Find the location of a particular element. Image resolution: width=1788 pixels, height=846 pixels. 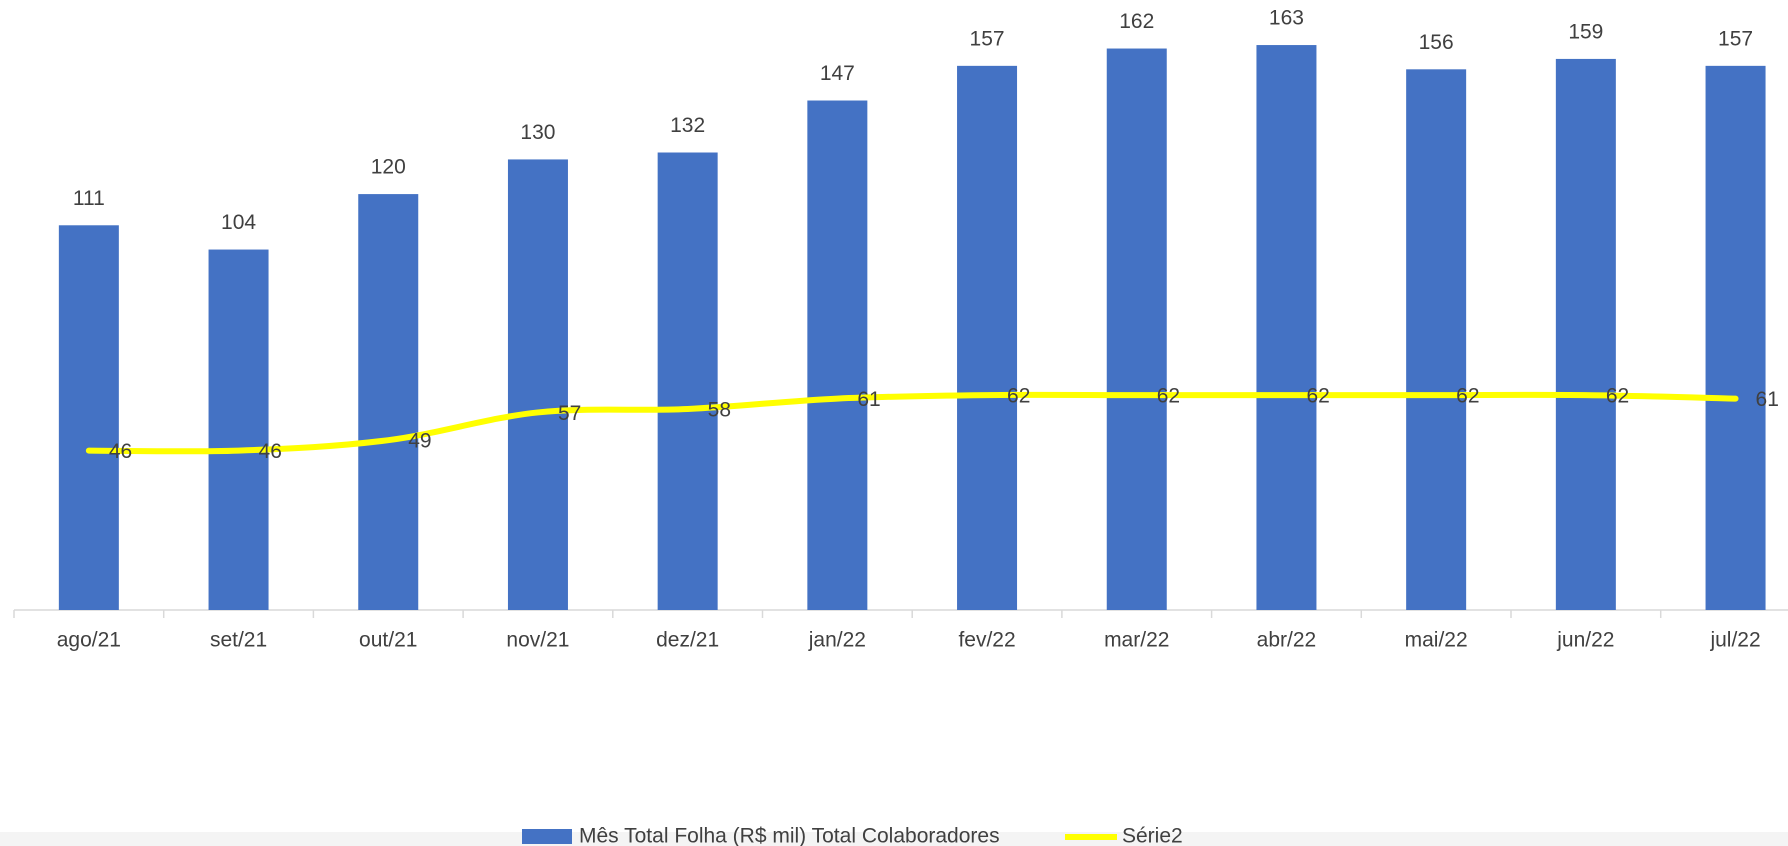

bar-value-label: 111 is located at coordinates (89, 198).